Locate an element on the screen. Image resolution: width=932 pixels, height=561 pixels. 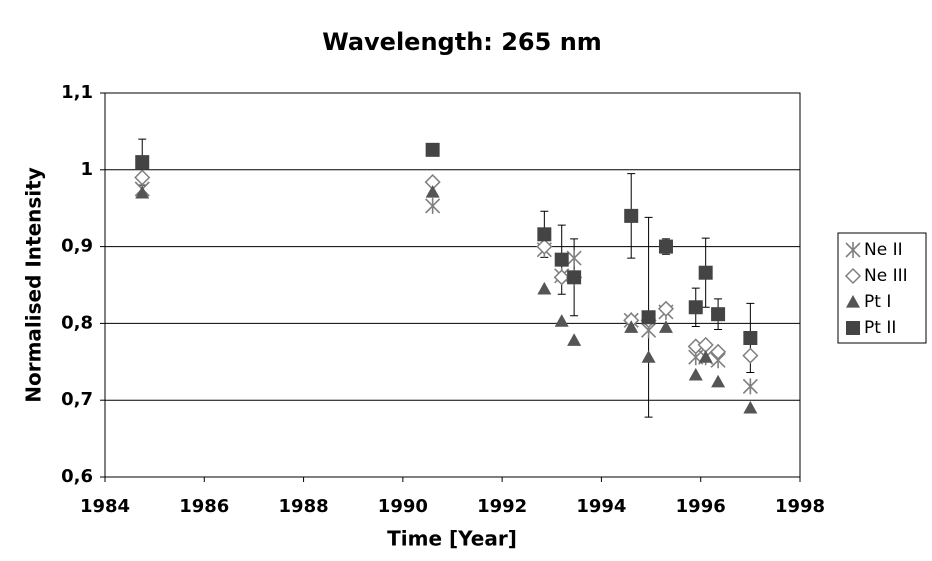
x-tick-label: 1984 is located at coordinates (105, 506).